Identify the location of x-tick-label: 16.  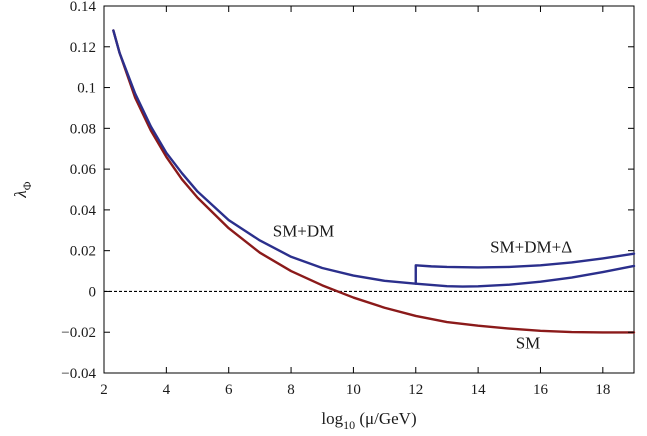
(541, 390).